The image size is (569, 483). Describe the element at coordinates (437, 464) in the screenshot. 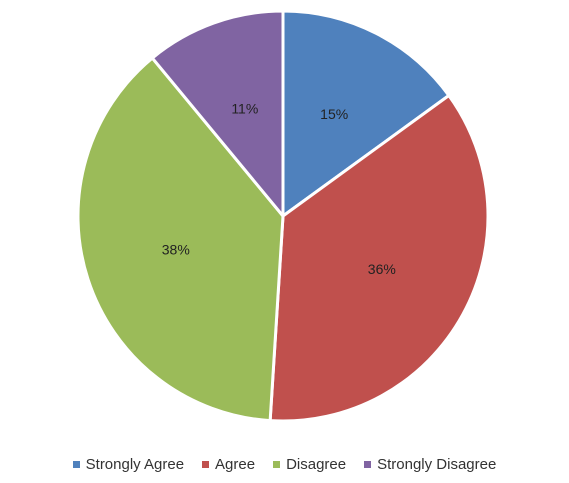

I see `legend-label-strongly-disagree: Strongly Disagree` at that location.